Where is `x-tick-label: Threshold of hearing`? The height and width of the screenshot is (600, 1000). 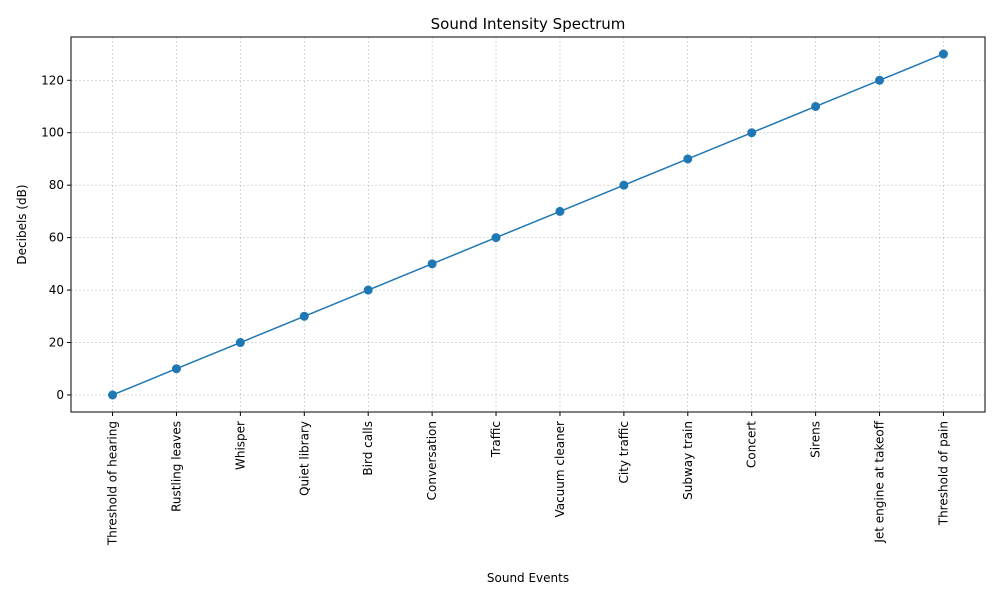
x-tick-label: Threshold of hearing is located at coordinates (113, 483).